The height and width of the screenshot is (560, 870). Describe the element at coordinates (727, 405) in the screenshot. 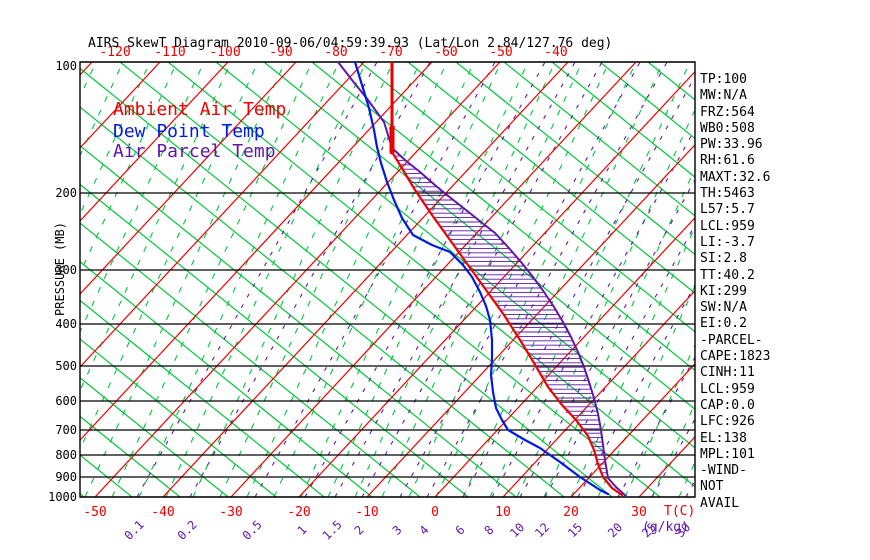

I see `stat-line: CAP:0.0` at that location.